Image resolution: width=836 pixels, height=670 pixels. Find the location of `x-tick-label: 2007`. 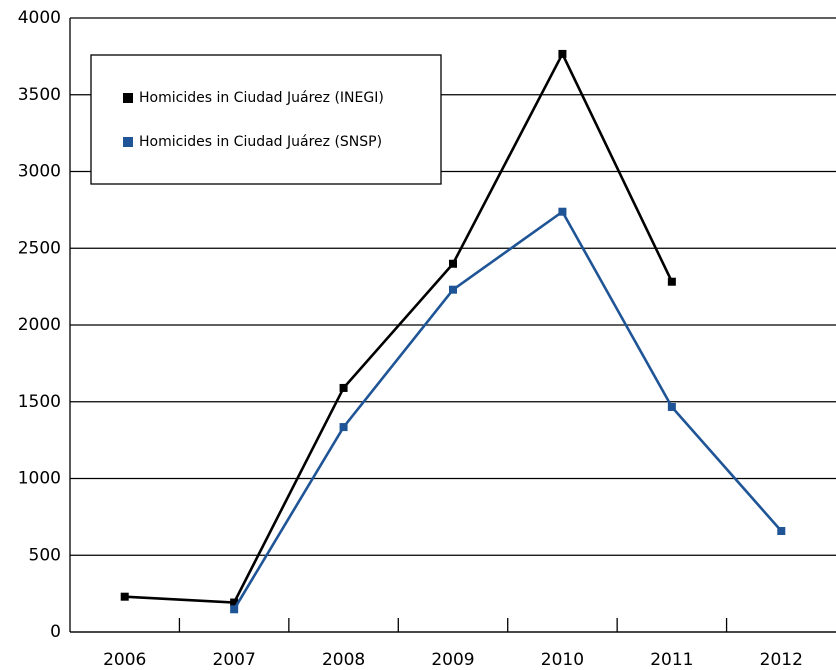

x-tick-label: 2007 is located at coordinates (234, 660).